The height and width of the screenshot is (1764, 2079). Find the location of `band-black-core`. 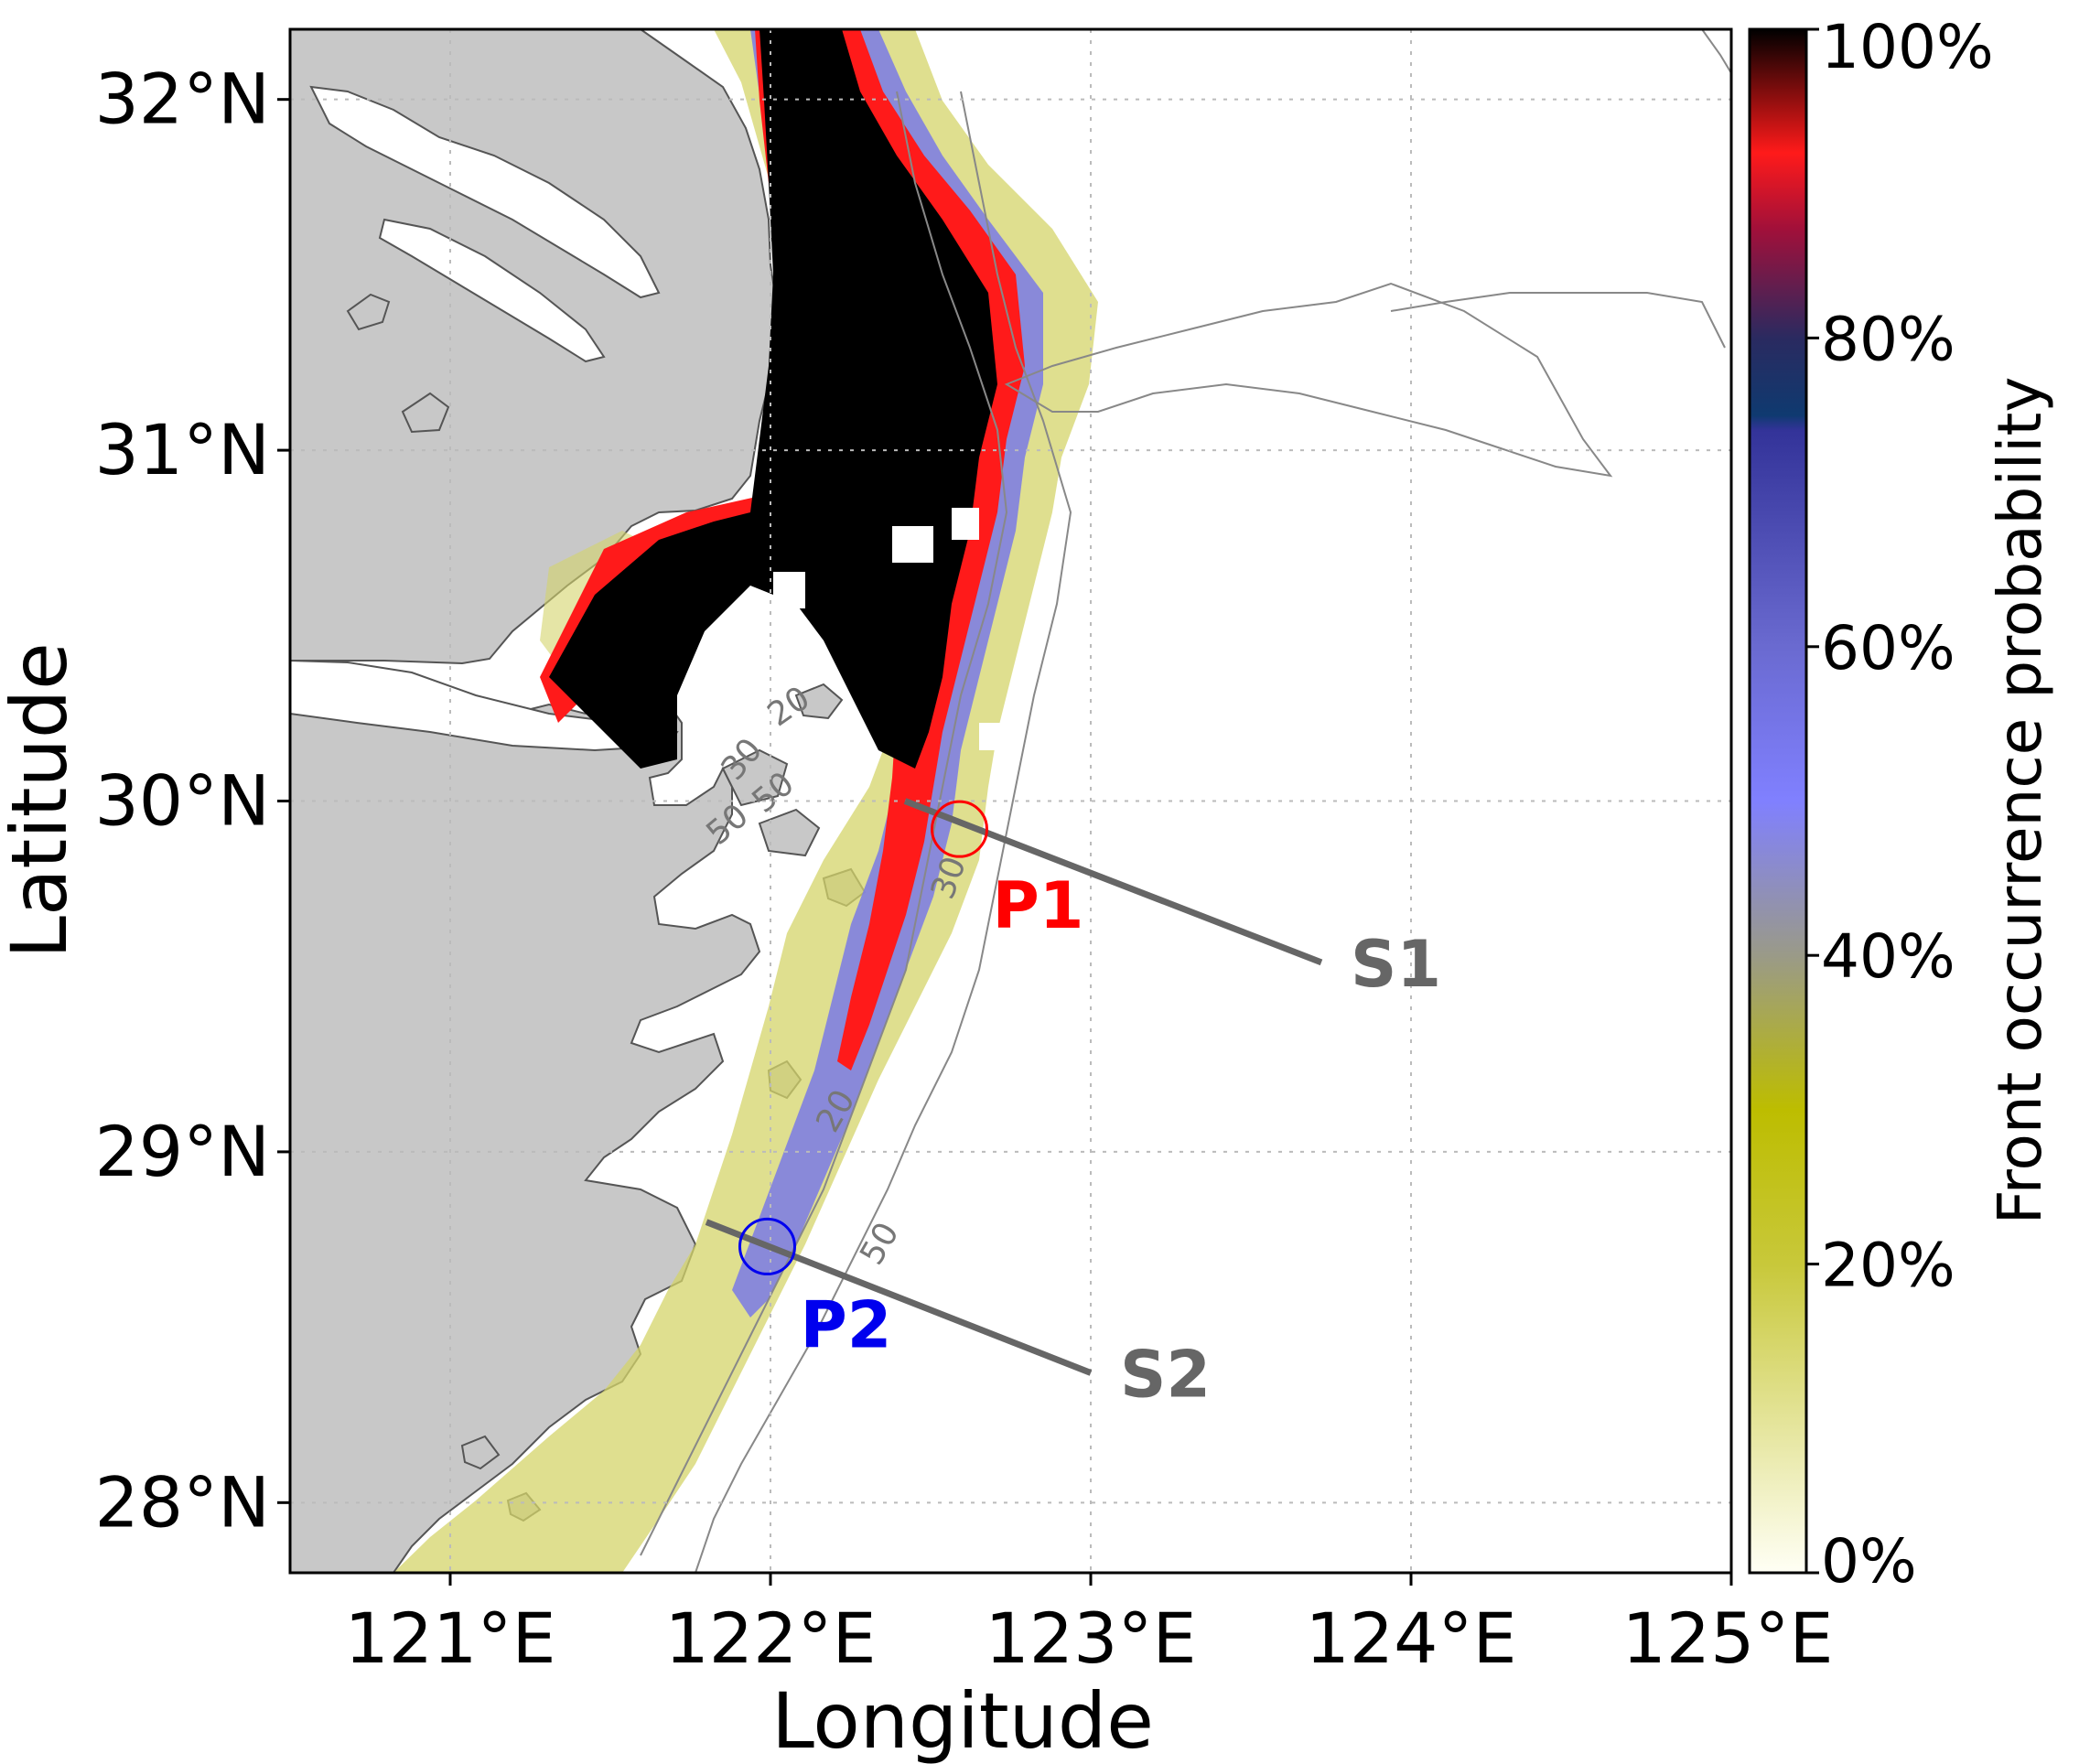

band-black-core is located at coordinates (773, 399).